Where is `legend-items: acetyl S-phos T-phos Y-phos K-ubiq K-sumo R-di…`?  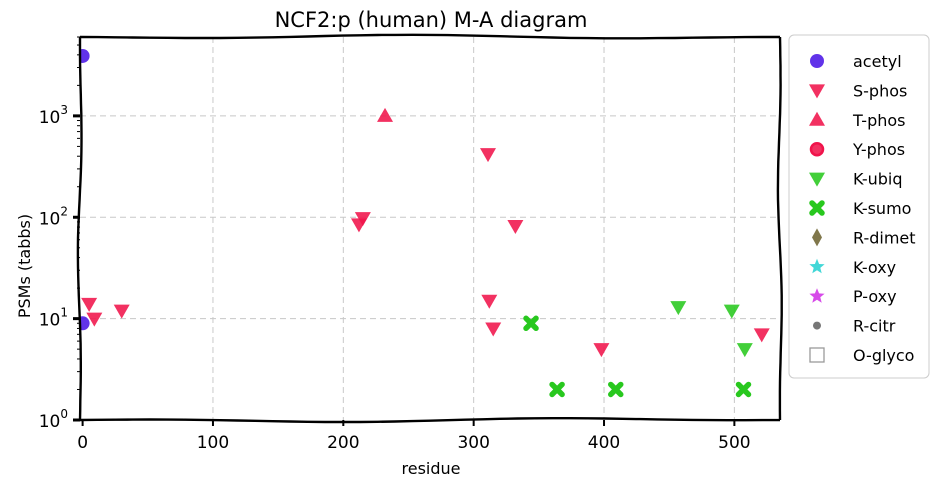
legend-items: acetyl S-phos T-phos Y-phos K-ubiq K-sumo R-di… is located at coordinates (862, 208).